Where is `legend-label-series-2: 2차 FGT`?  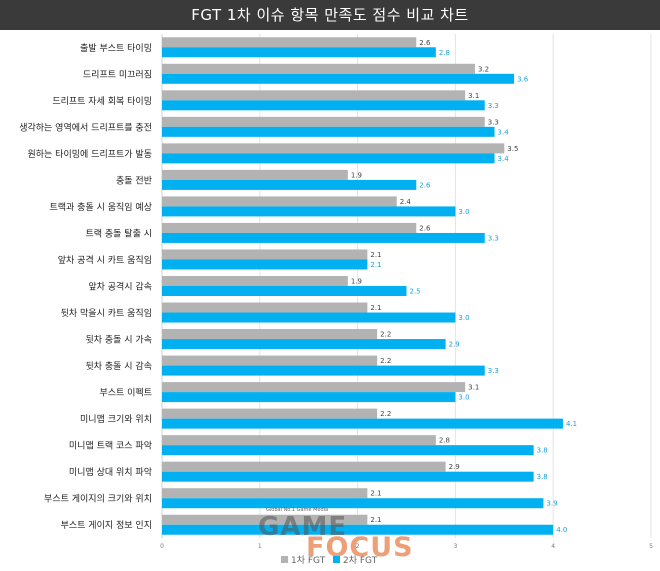 legend-label-series-2: 2차 FGT is located at coordinates (360, 561).